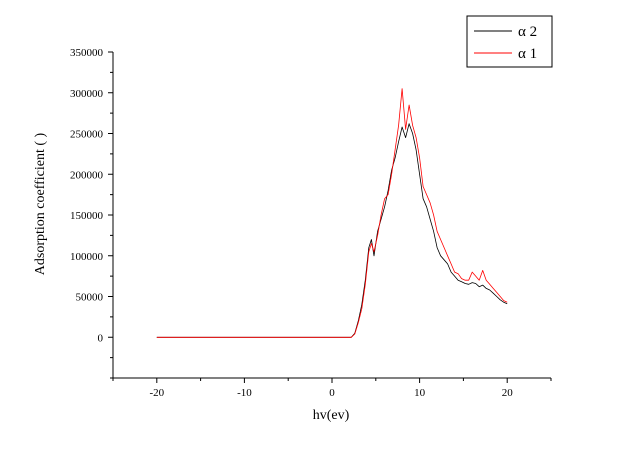 The image size is (640, 452). I want to click on x-axis-label: hv(ev), so click(331, 415).